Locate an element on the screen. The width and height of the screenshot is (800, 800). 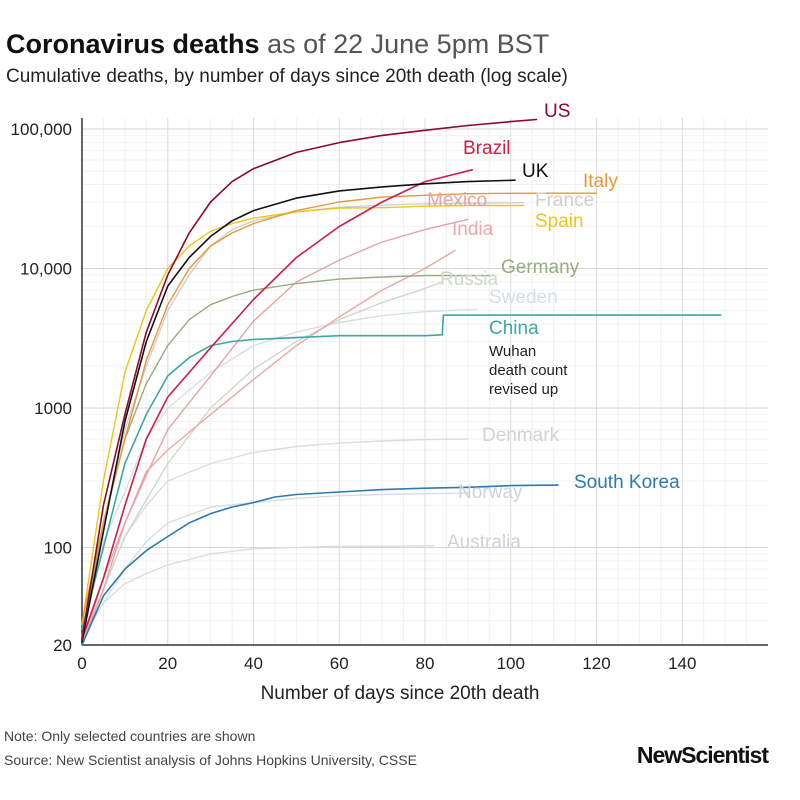
series-label-italy: Italy is located at coordinates (600, 181).